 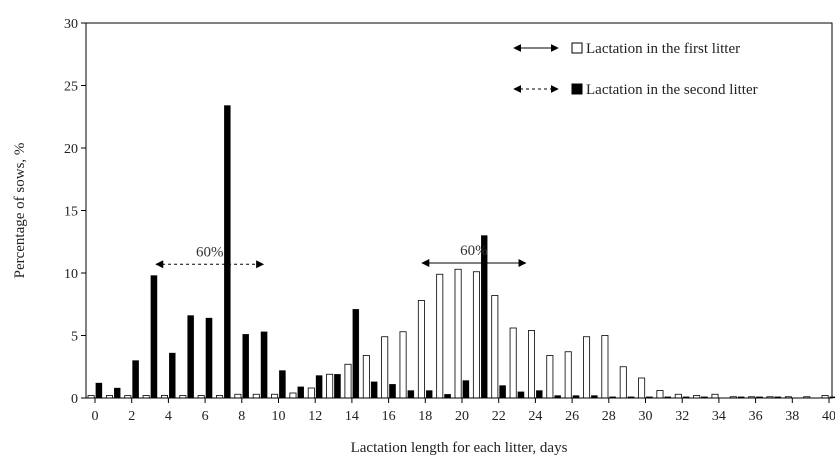 What do you see at coordinates (646, 416) in the screenshot?
I see `x-tick-label-30: 30` at bounding box center [646, 416].